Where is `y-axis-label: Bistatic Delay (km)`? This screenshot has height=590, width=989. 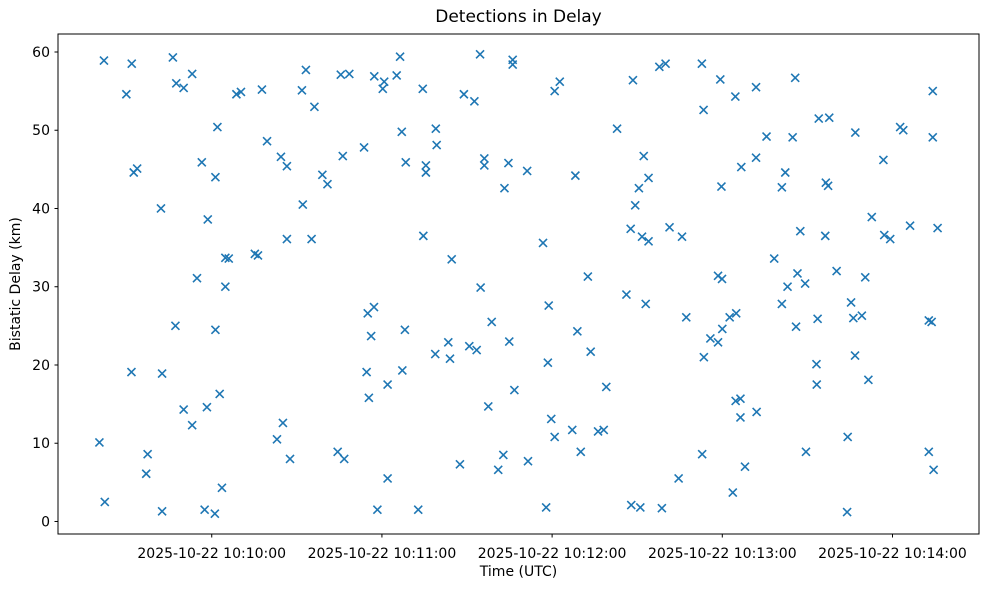
y-axis-label: Bistatic Delay (km) is located at coordinates (16, 284).